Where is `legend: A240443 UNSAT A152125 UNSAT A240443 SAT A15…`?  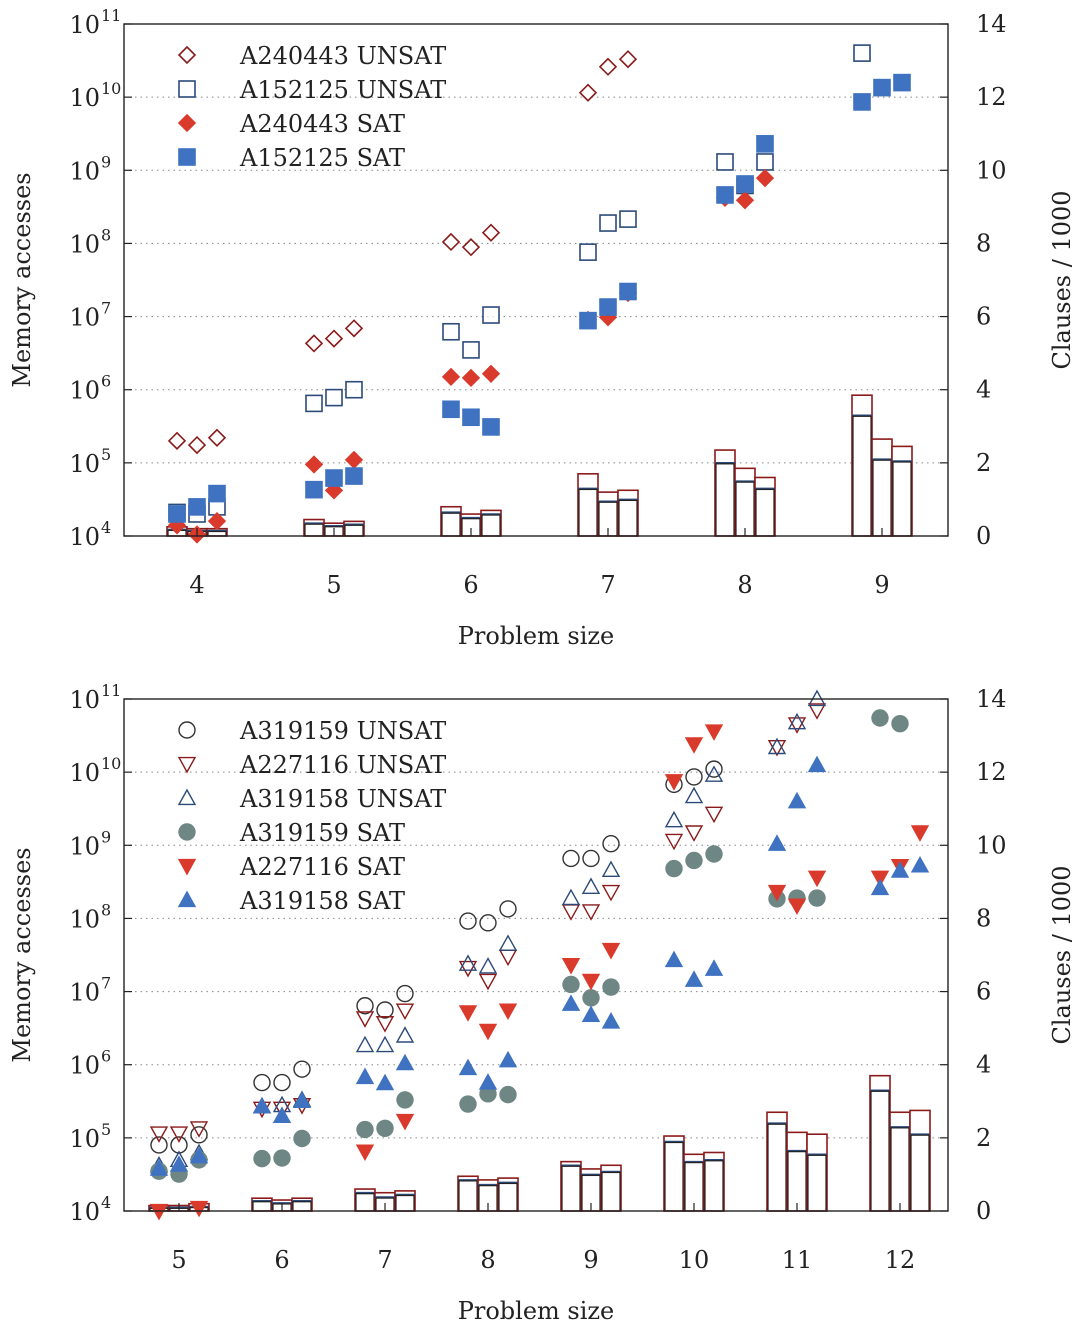 legend: A240443 UNSAT A152125 UNSAT A240443 SAT A15… is located at coordinates (311, 107).